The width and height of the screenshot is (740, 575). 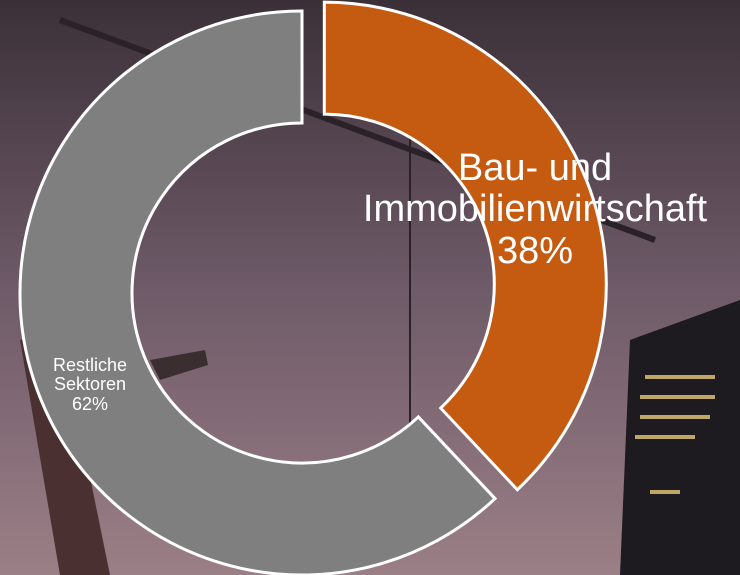 I want to click on category-label: Restliche Sektoren, so click(x=90, y=374).